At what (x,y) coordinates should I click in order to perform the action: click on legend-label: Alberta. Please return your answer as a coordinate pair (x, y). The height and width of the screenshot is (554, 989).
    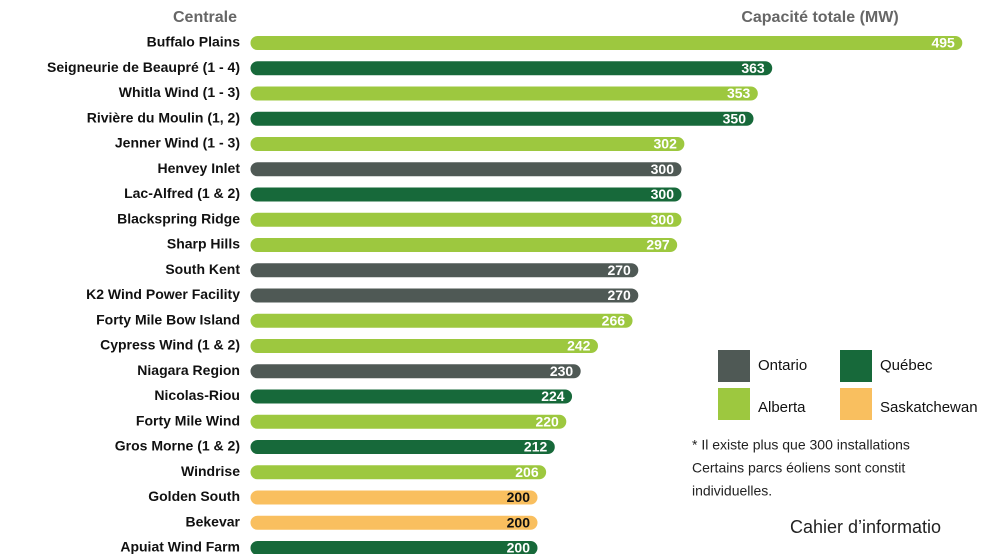
    Looking at the image, I should click on (782, 407).